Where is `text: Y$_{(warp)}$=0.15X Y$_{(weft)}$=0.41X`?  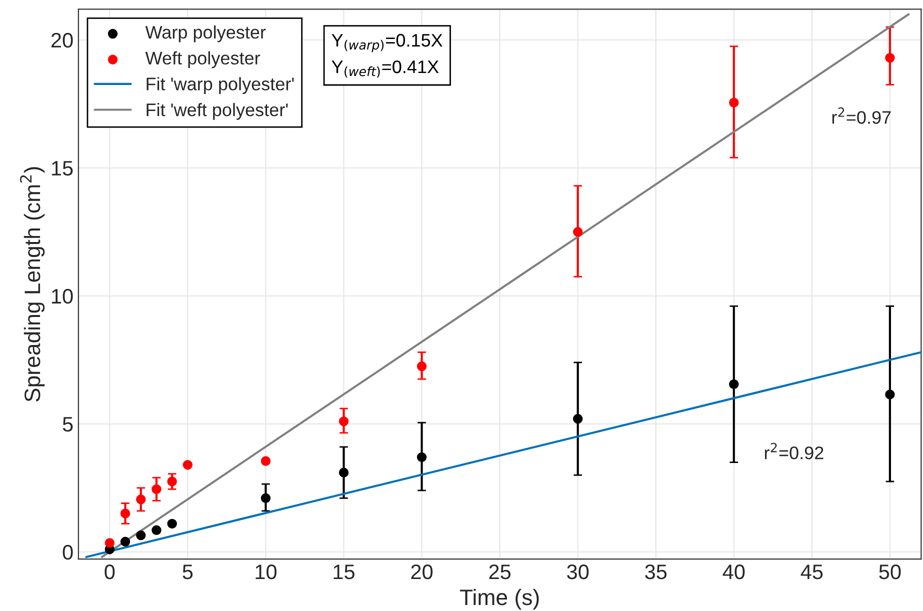
text: Y$_{(warp)}$=0.15X Y$_{(weft)}$=0.41X is located at coordinates (387, 56).